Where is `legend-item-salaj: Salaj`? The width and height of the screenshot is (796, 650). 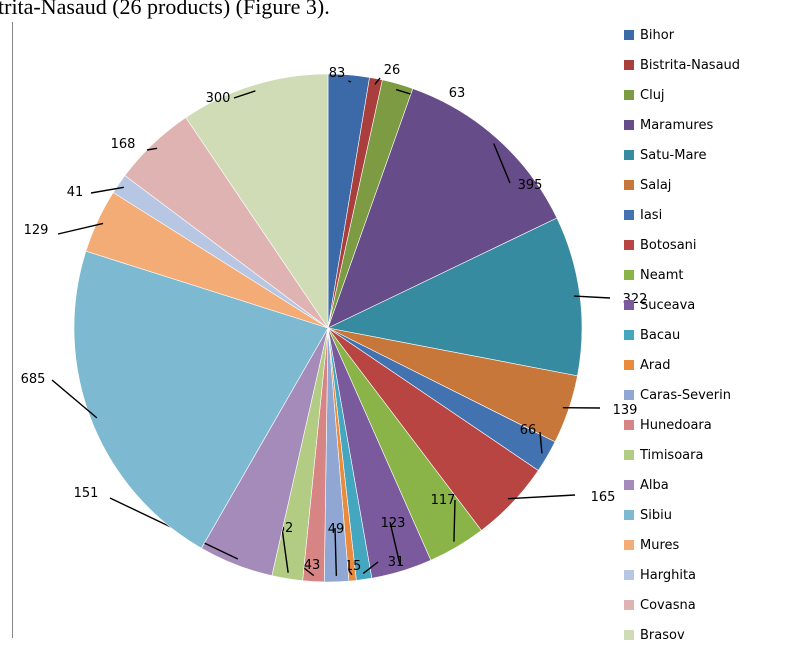 legend-item-salaj: Salaj is located at coordinates (710, 185).